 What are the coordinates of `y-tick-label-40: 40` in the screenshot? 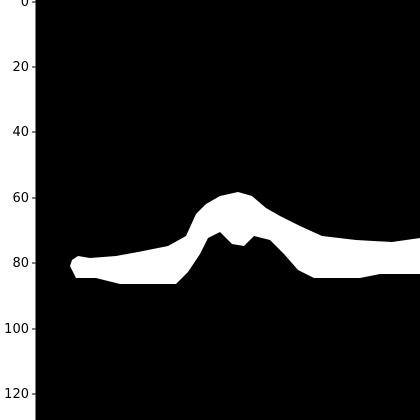 It's located at (20, 132).